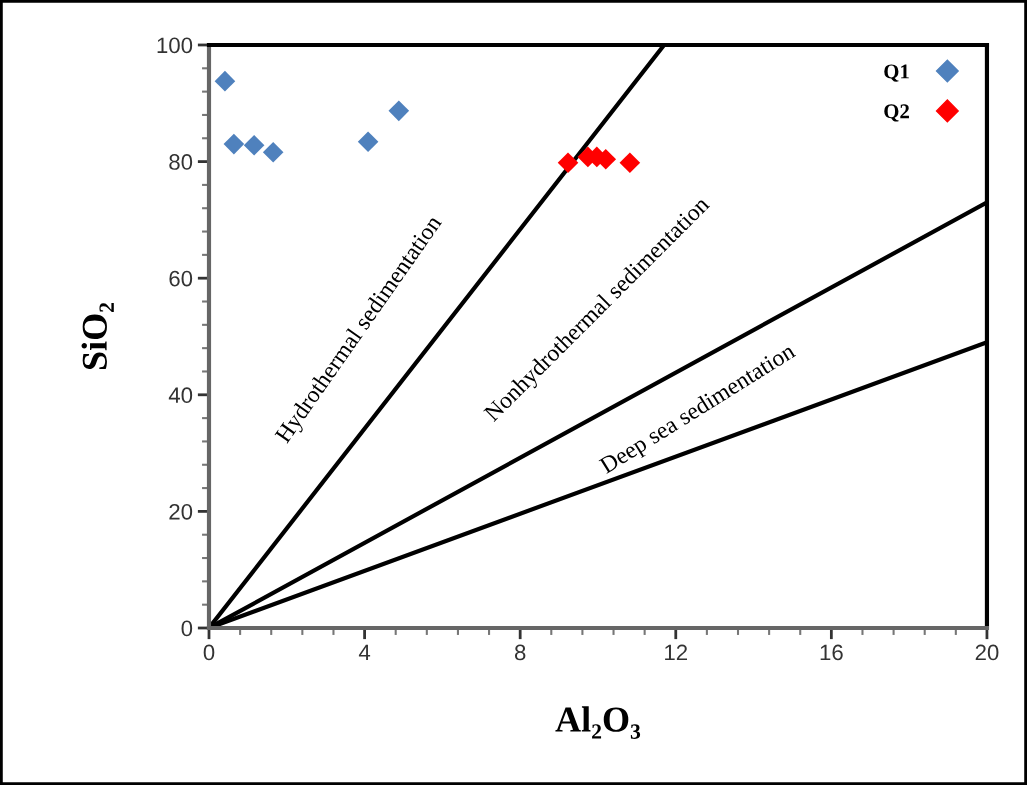 The image size is (1027, 785). Describe the element at coordinates (181, 278) in the screenshot. I see `y-tick-label: 60` at that location.